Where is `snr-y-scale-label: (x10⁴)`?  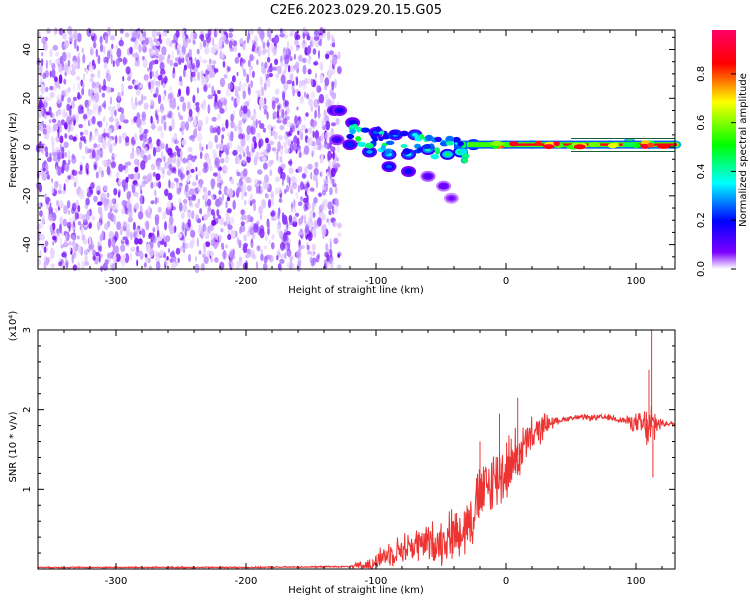
snr-y-scale-label: (x10⁴) is located at coordinates (13, 326).